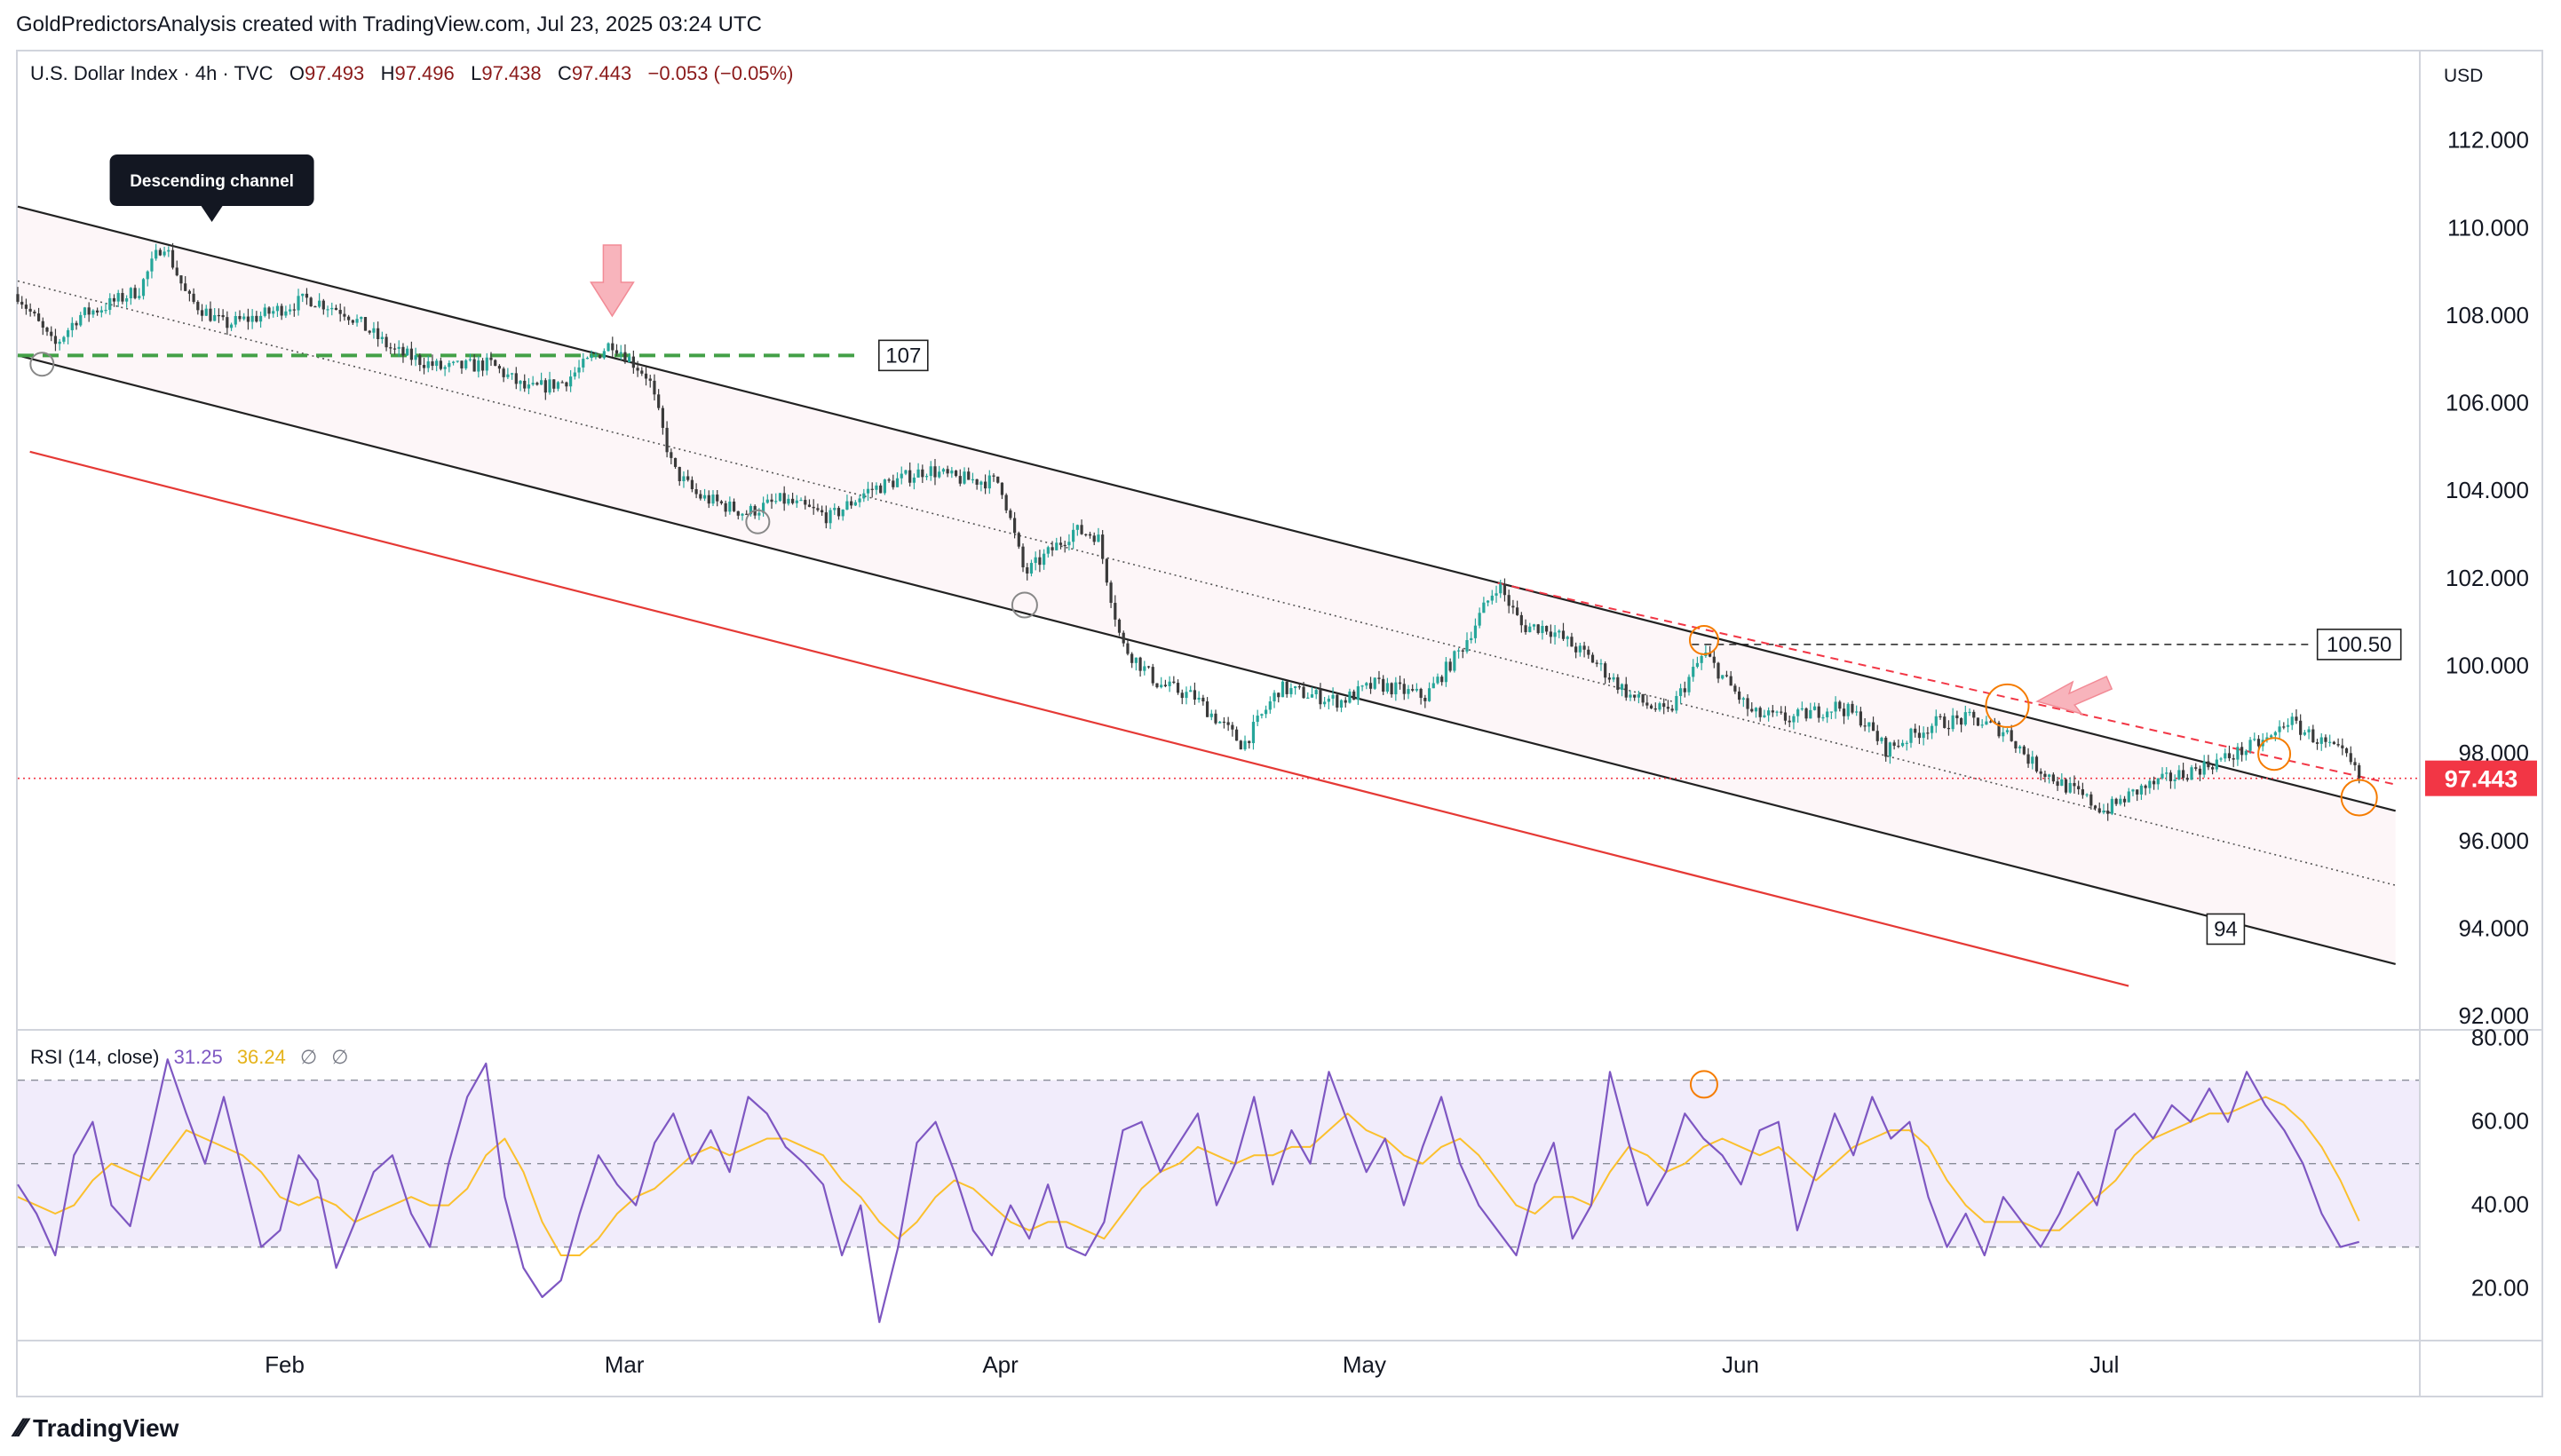 The image size is (2561, 1456). Describe the element at coordinates (476, 73) in the screenshot. I see `low-label: L` at that location.